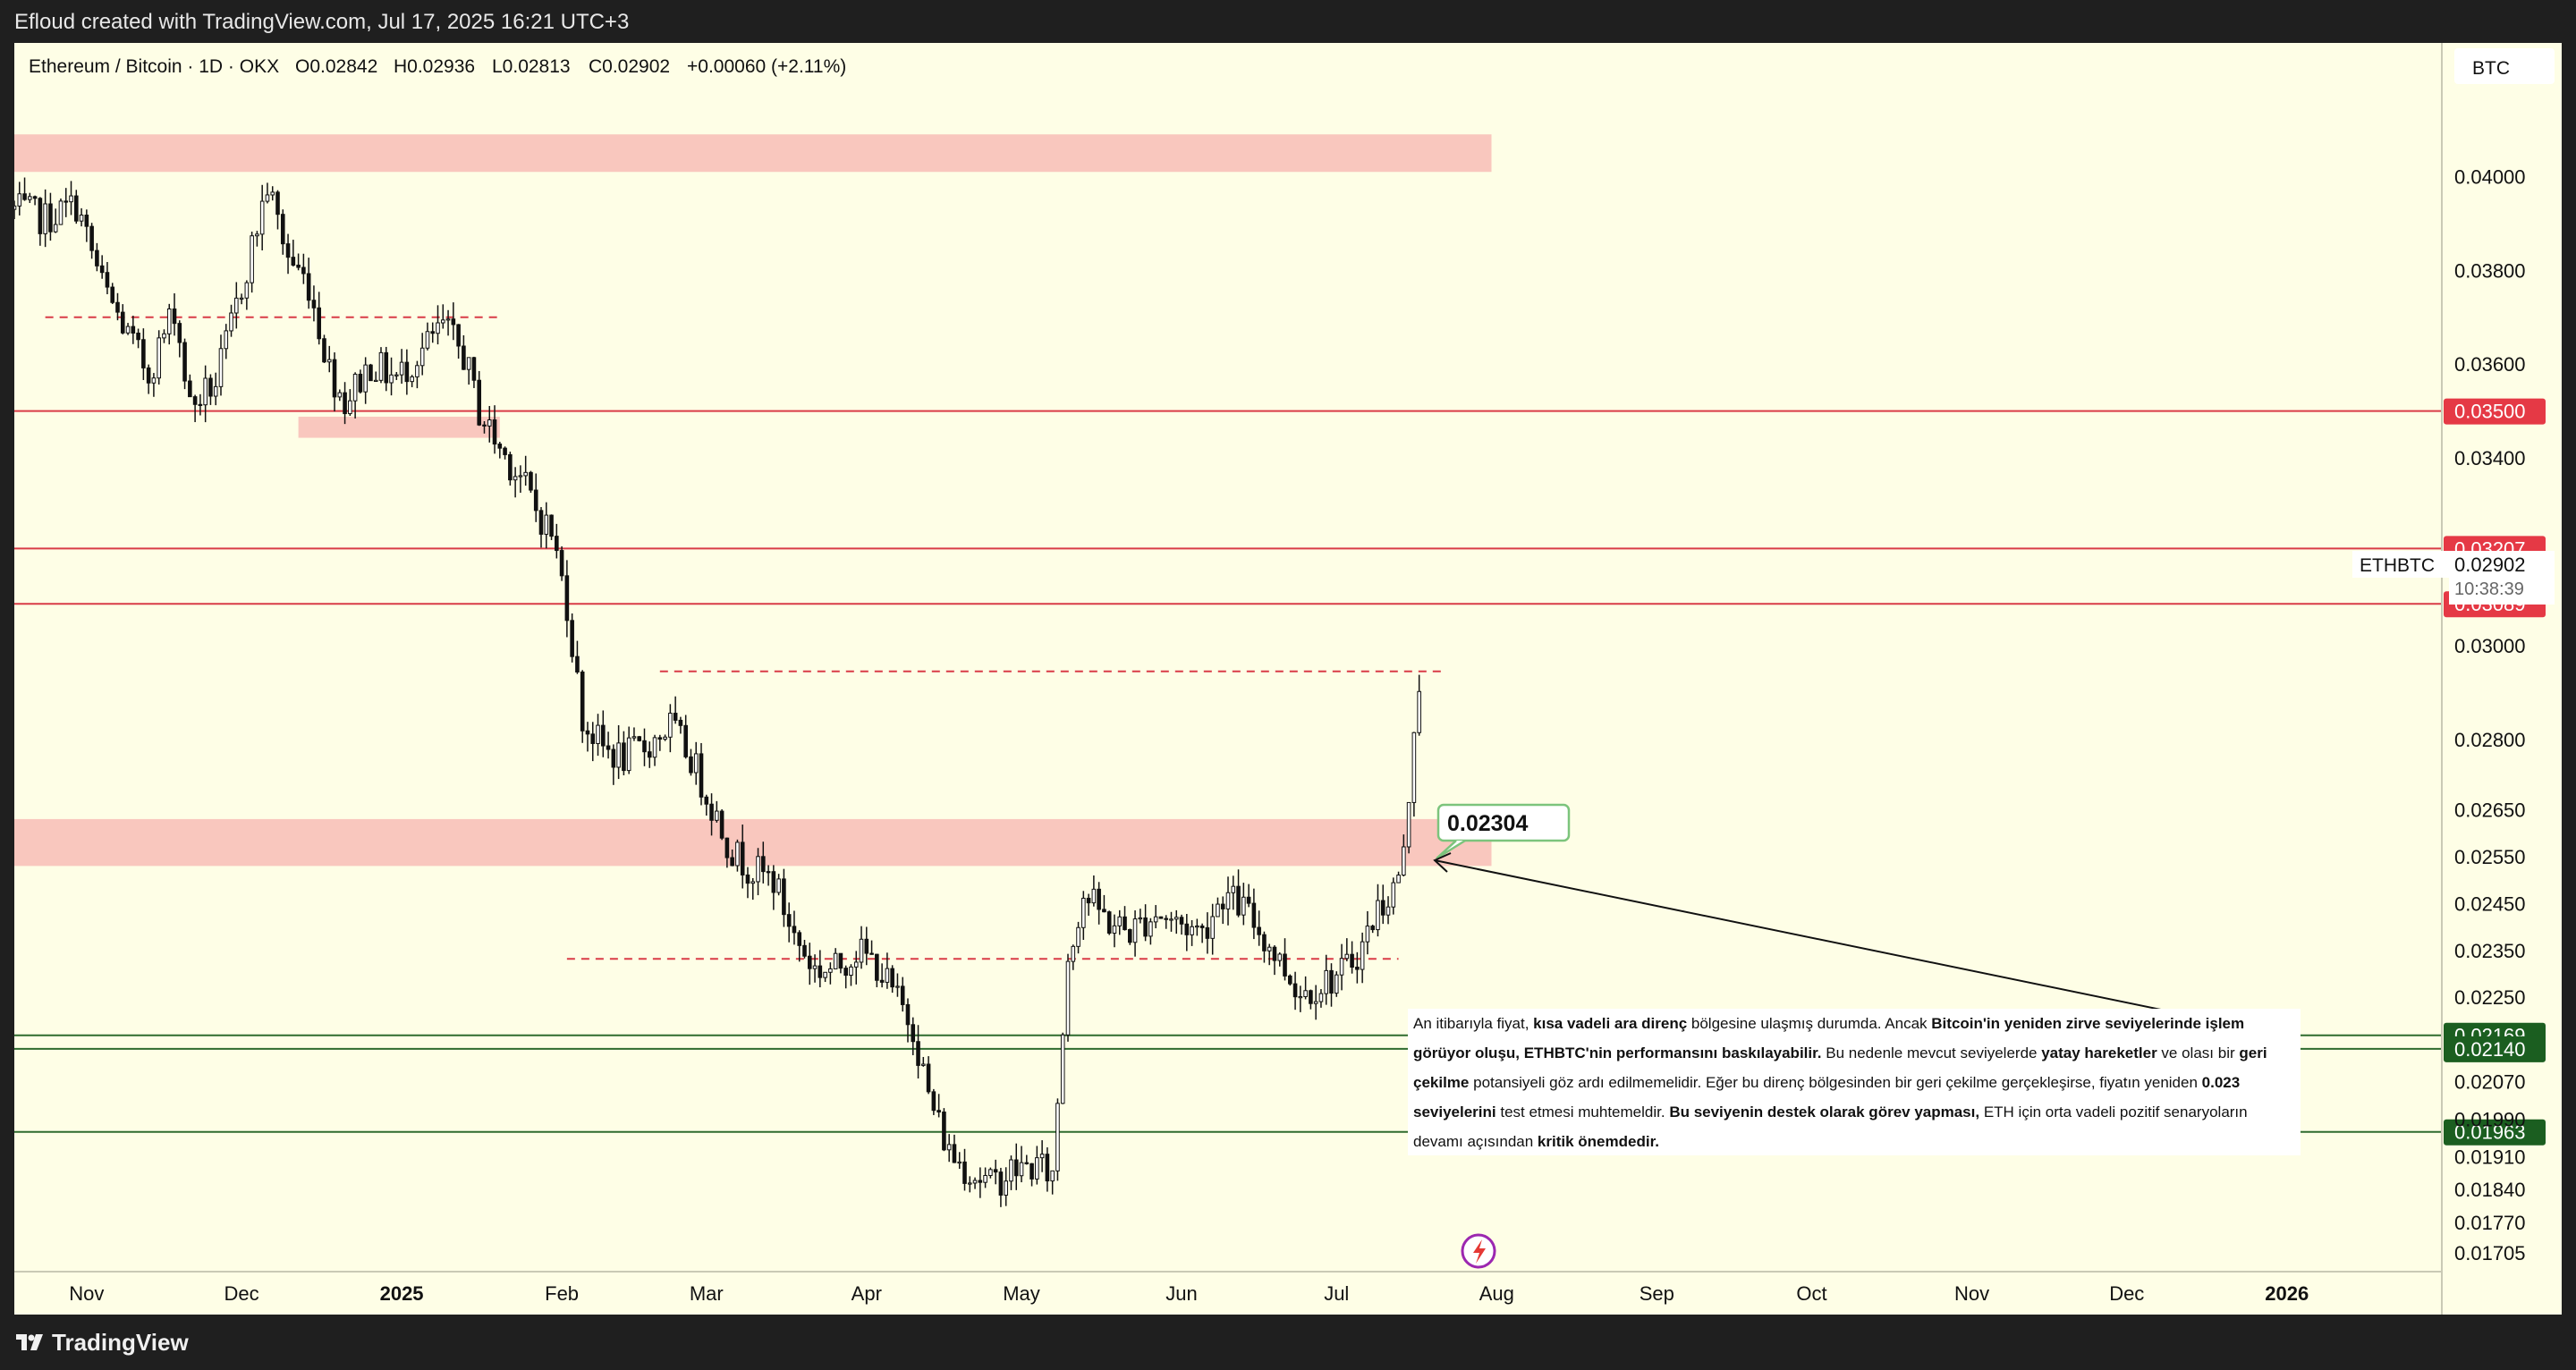 This screenshot has width=2576, height=1370. What do you see at coordinates (2495, 1132) in the screenshot?
I see `support-level-tag` at bounding box center [2495, 1132].